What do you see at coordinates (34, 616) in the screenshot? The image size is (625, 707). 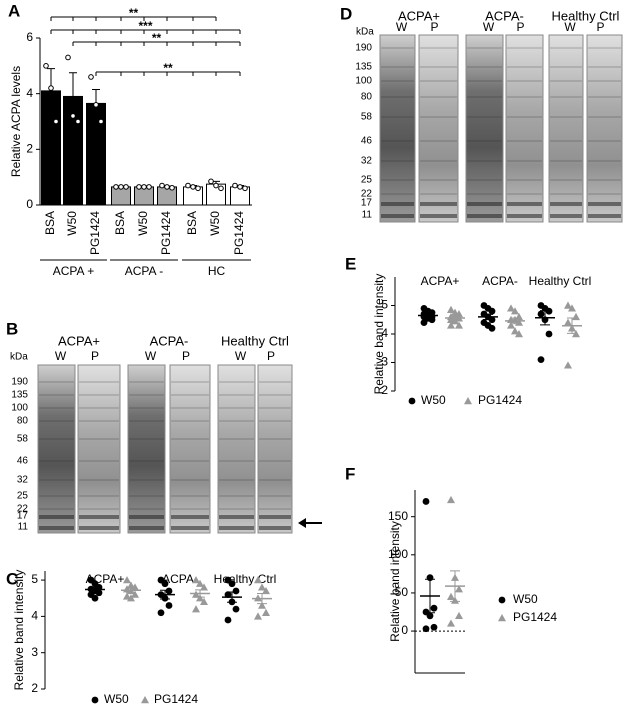 I see `y-tick-label: 4` at bounding box center [34, 616].